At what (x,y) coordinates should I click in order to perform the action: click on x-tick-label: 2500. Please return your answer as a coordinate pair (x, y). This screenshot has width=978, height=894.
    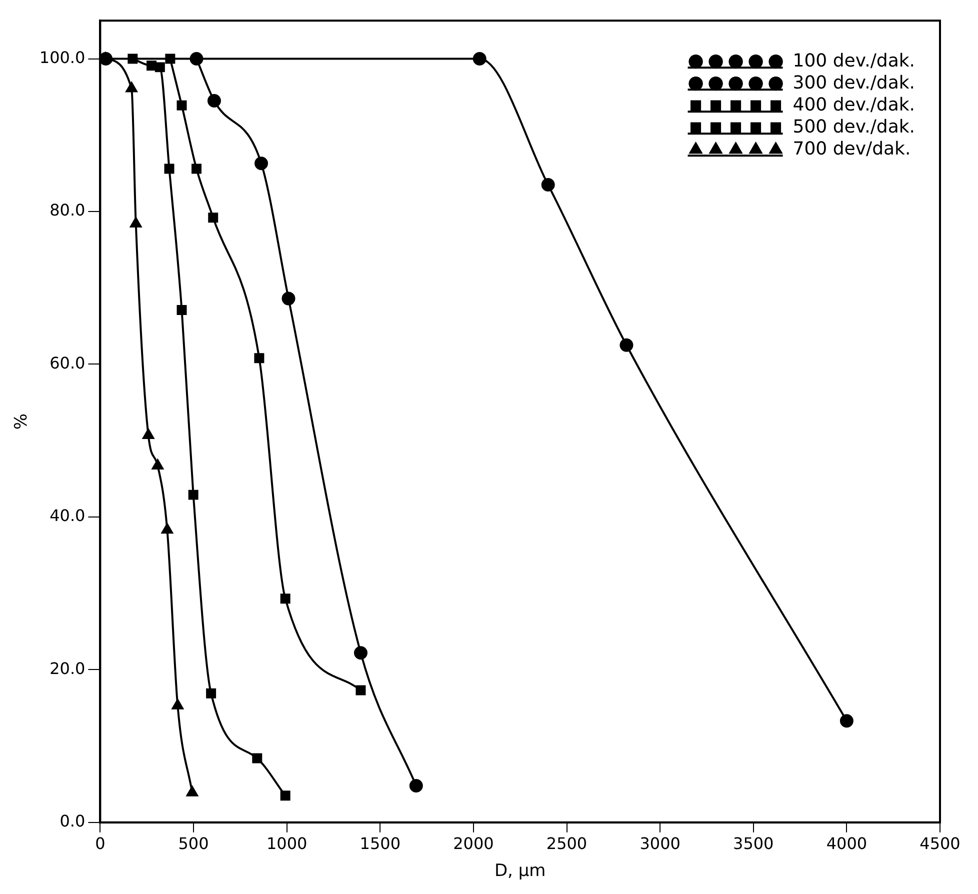
    Looking at the image, I should click on (567, 844).